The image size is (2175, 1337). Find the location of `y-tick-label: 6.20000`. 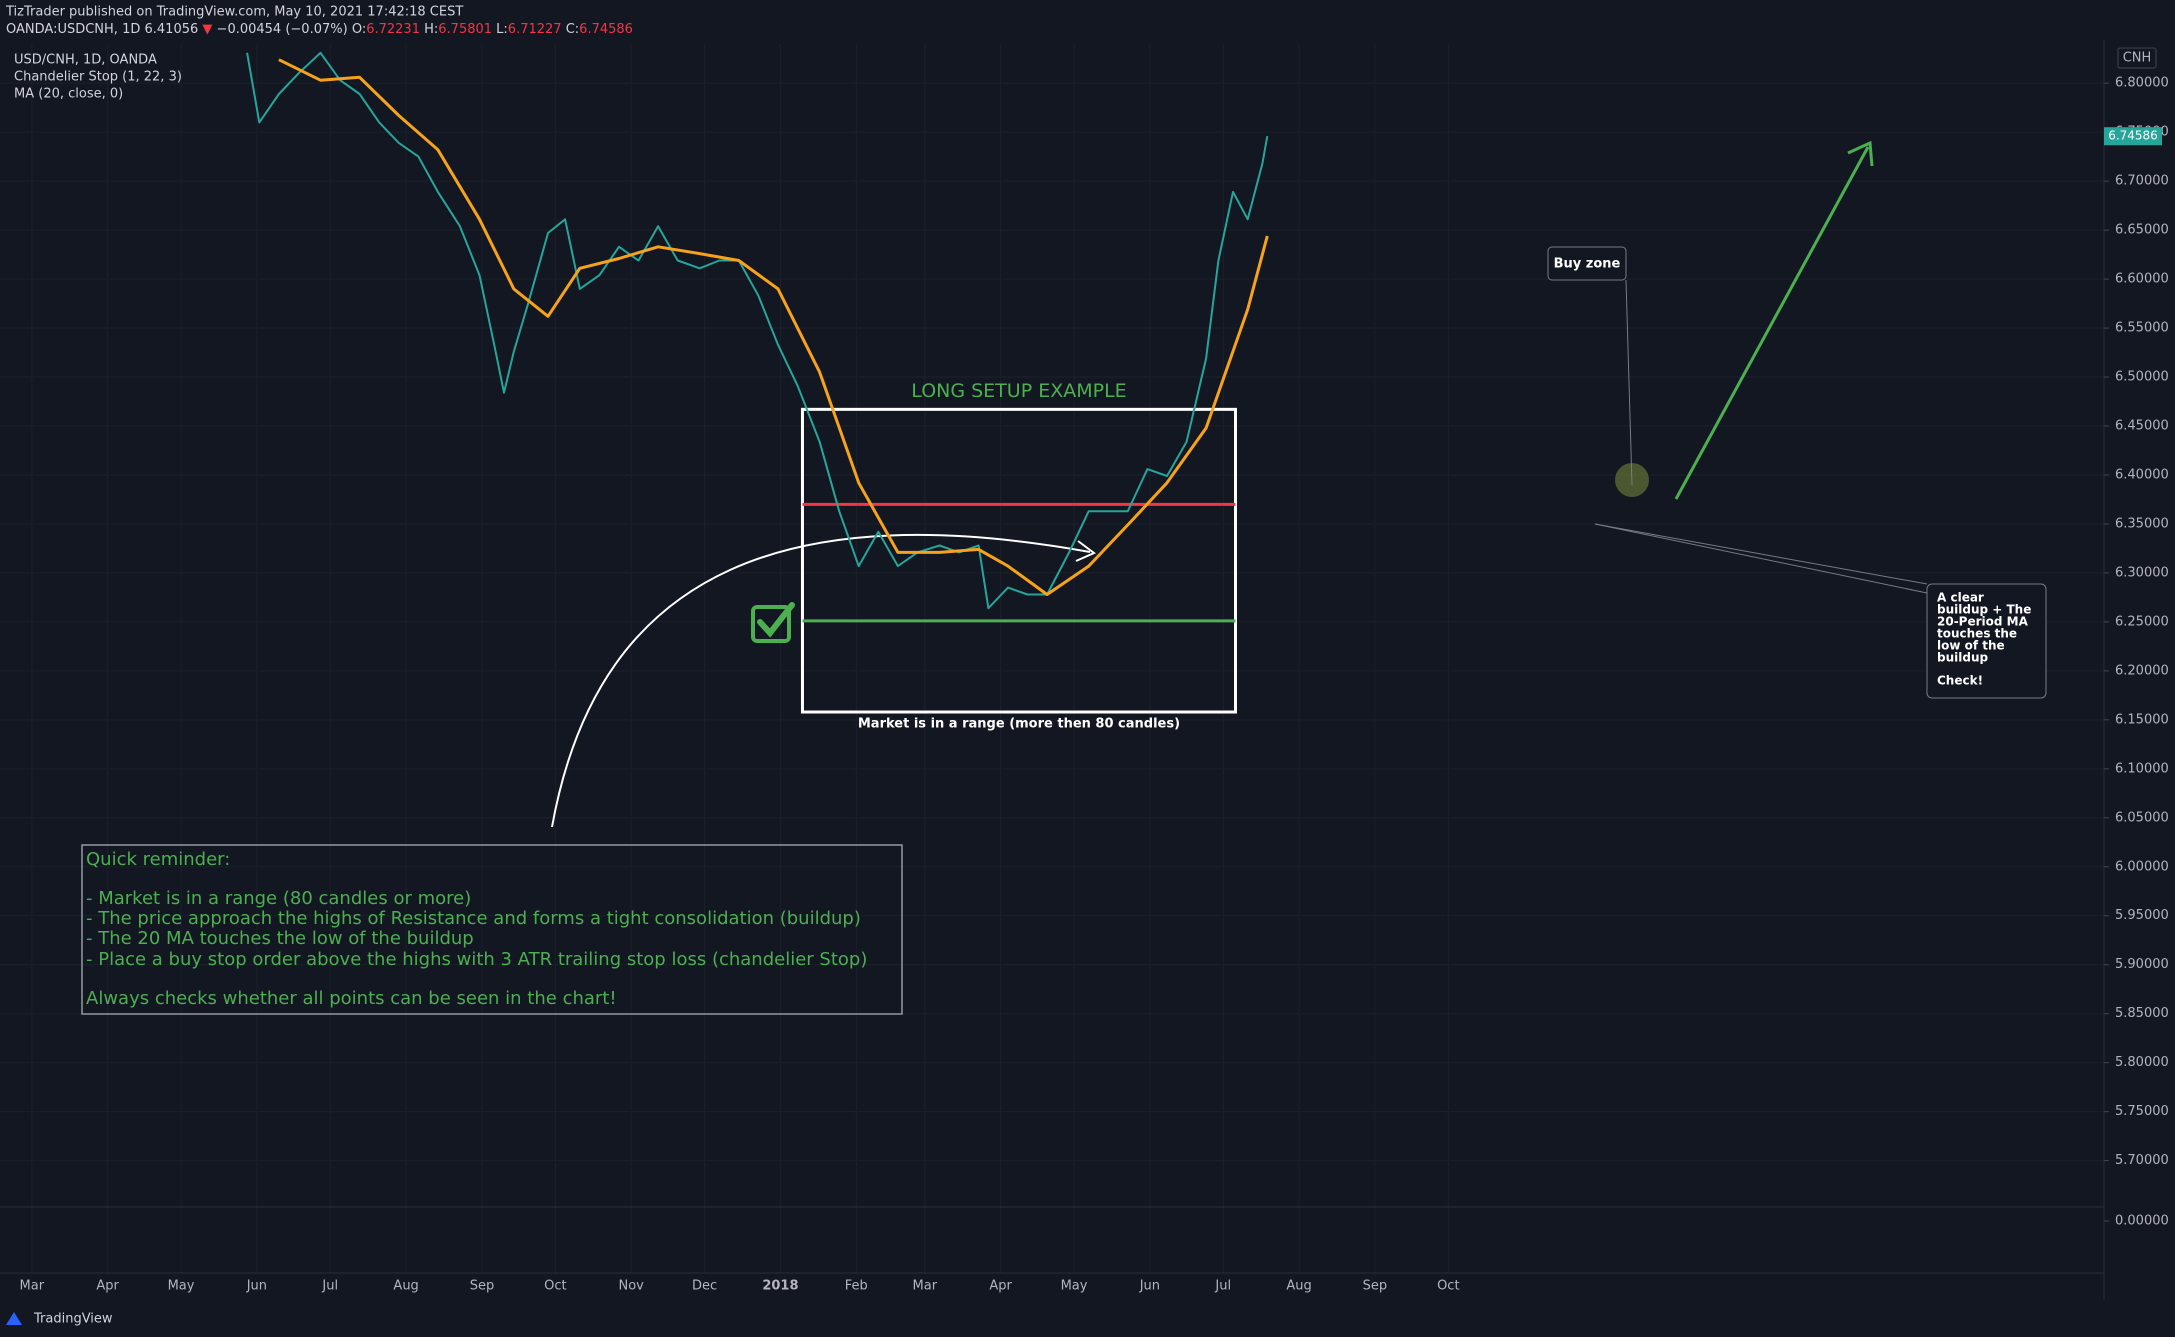

y-tick-label: 6.20000 is located at coordinates (2142, 670).